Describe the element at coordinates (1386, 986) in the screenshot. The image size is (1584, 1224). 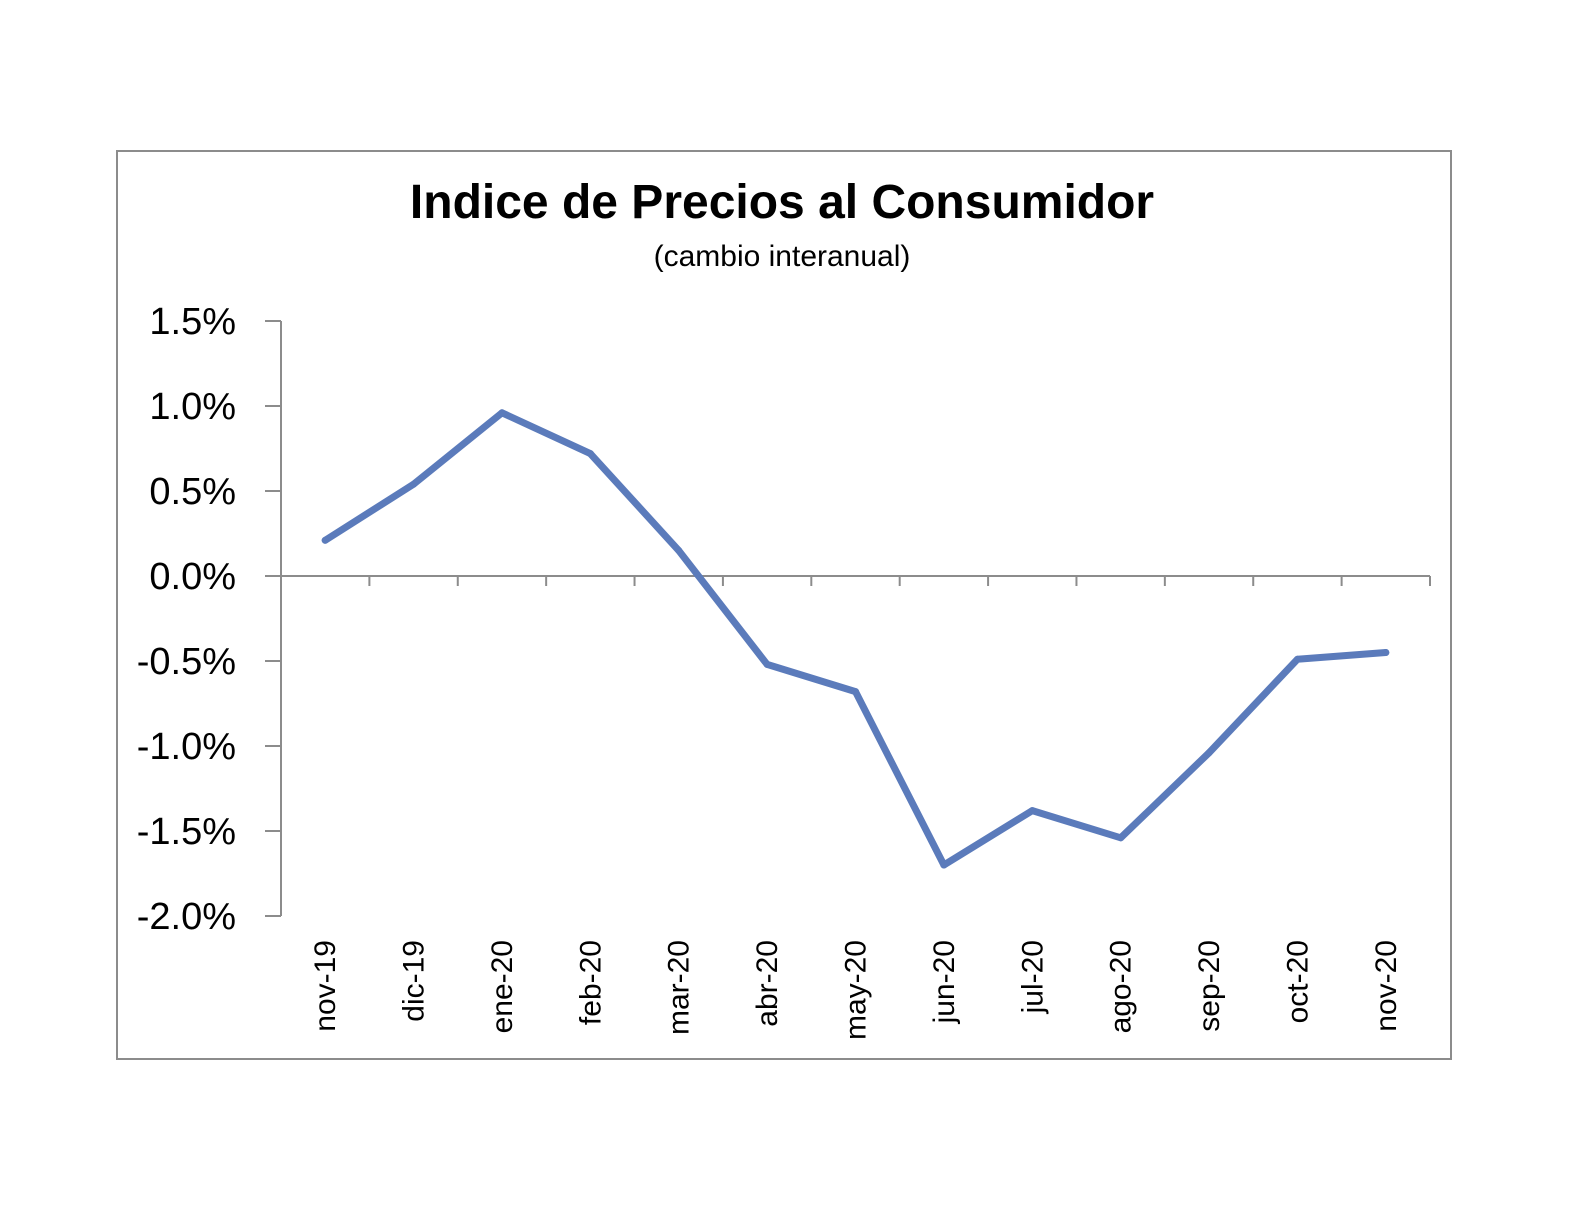
I see `x-tick-label: nov-20` at that location.